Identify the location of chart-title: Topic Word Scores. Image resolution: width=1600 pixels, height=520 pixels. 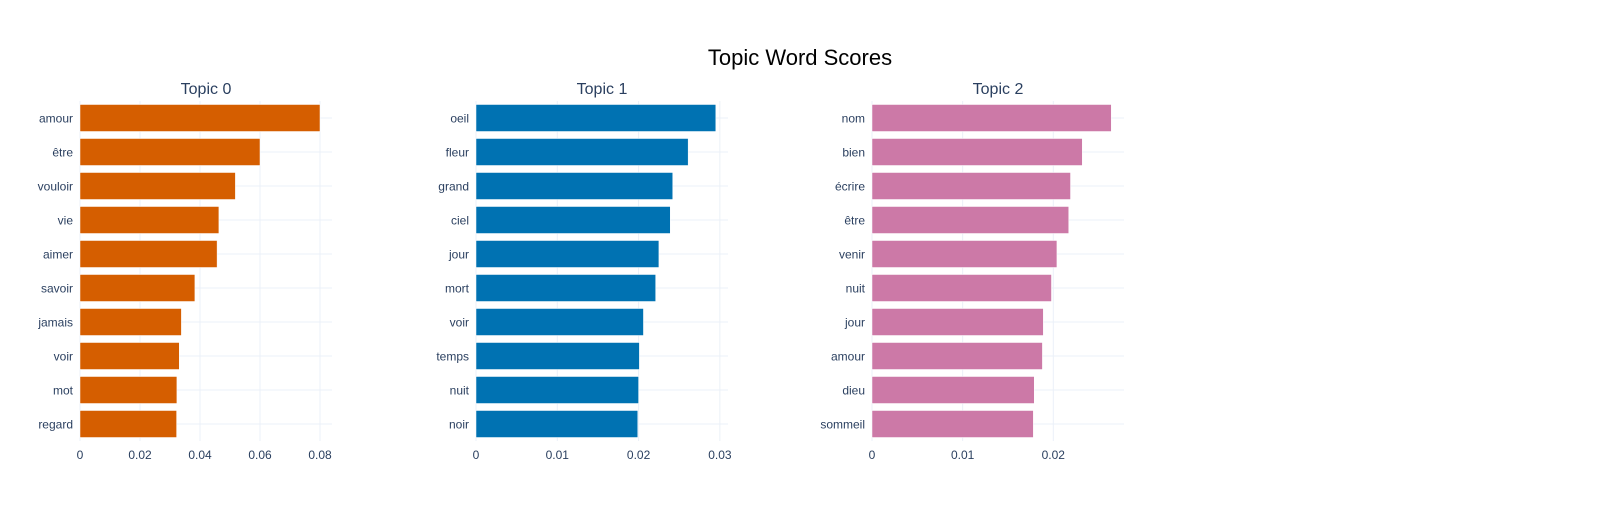
(800, 57).